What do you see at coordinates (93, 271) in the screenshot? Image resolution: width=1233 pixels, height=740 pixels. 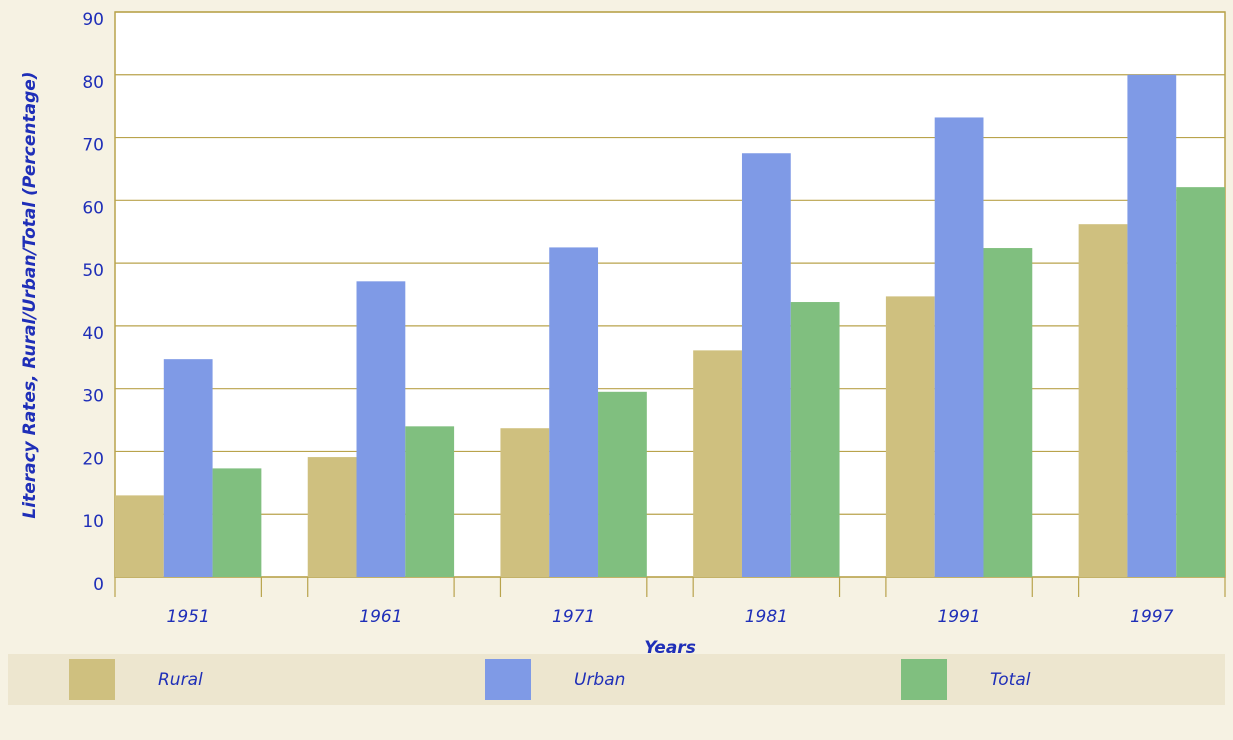 I see `y-tick-label: 50` at bounding box center [93, 271].